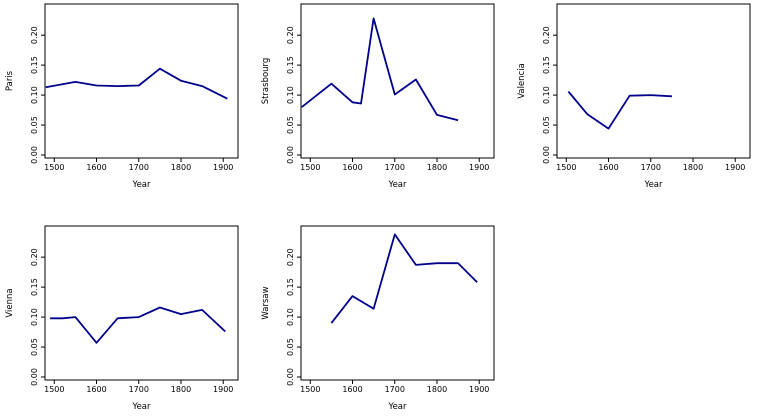  What do you see at coordinates (266, 302) in the screenshot?
I see `y-axis-label: Warsaw` at bounding box center [266, 302].